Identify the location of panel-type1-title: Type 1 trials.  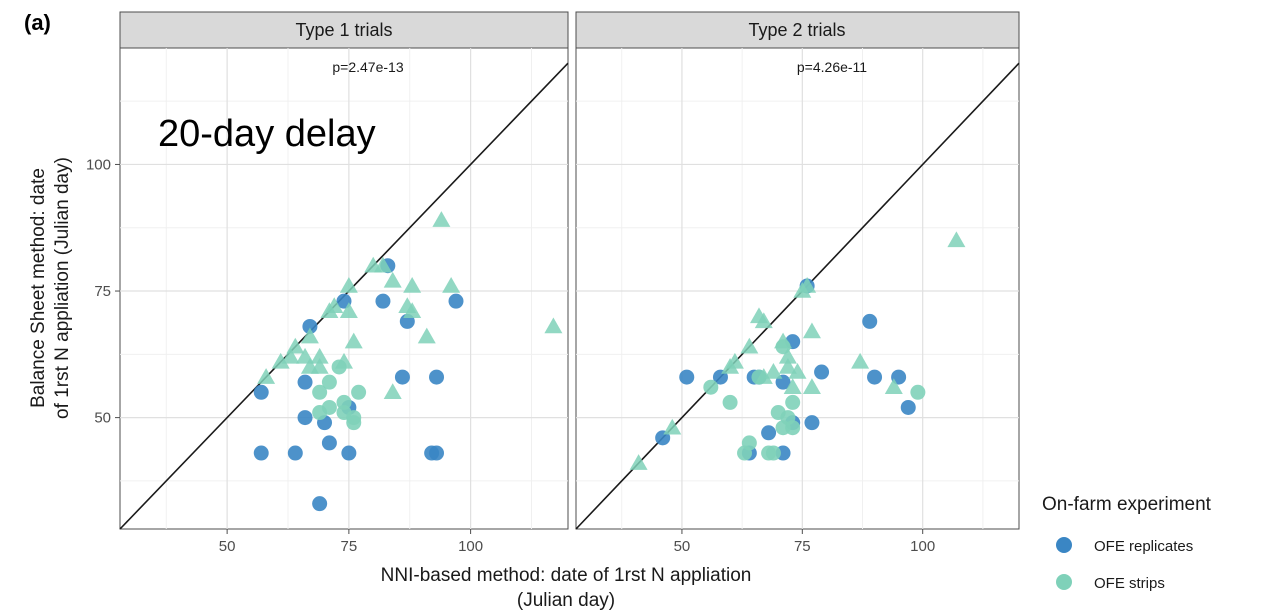
(343, 30).